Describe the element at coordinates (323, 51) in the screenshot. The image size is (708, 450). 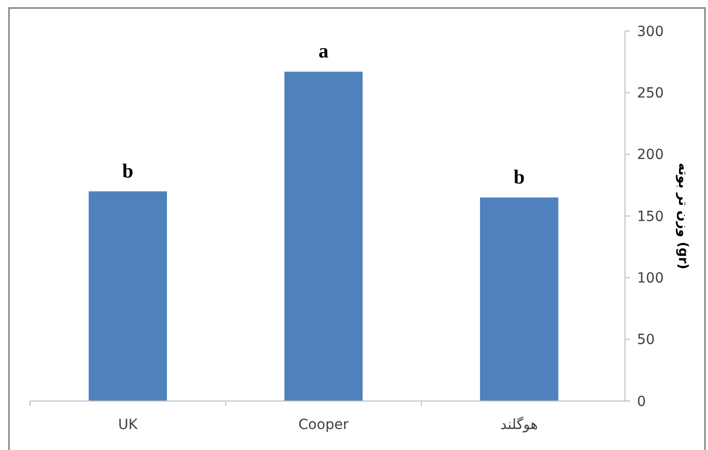
I see `annotation: a` at that location.